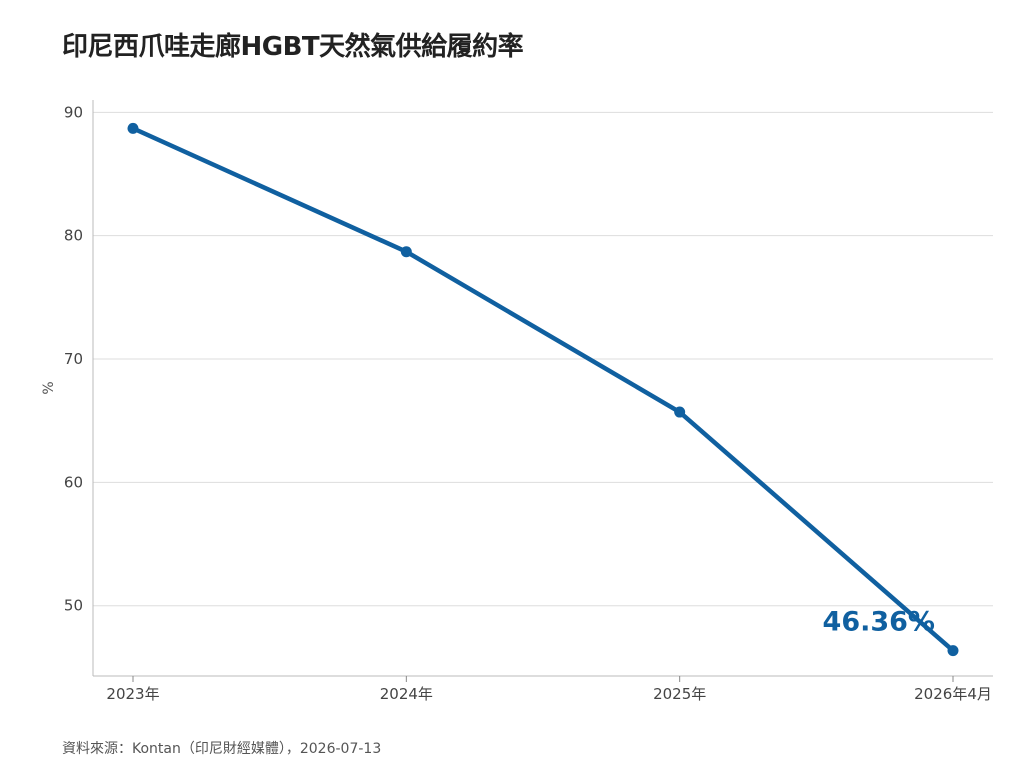  What do you see at coordinates (679, 694) in the screenshot?
I see `x-tick-label: 2025年` at bounding box center [679, 694].